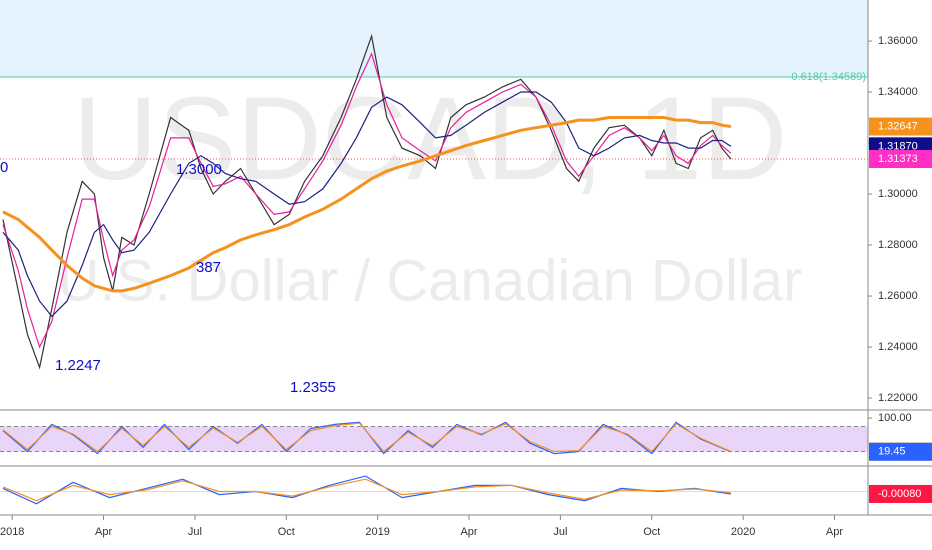 The width and height of the screenshot is (932, 550). I want to click on y-tick-label: 1.30000, so click(898, 194).